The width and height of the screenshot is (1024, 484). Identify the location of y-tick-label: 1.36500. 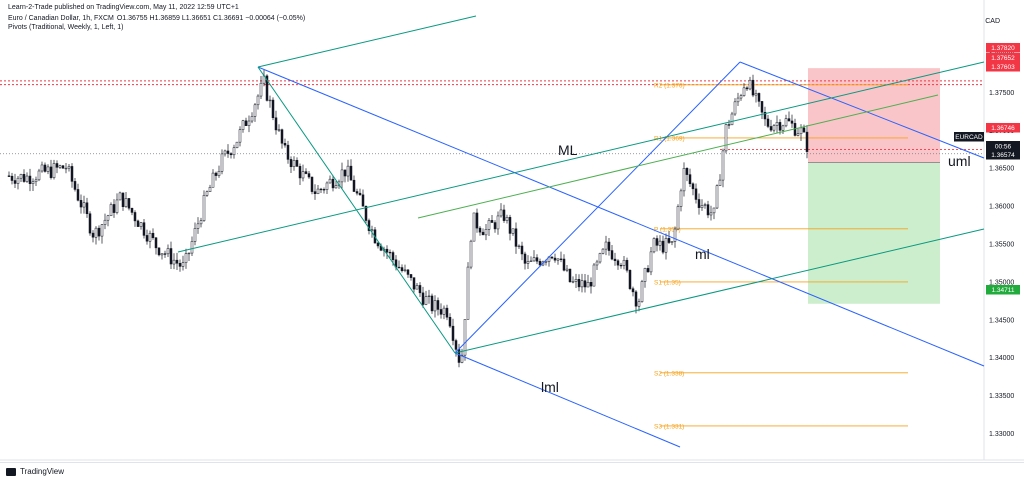
(1001, 169).